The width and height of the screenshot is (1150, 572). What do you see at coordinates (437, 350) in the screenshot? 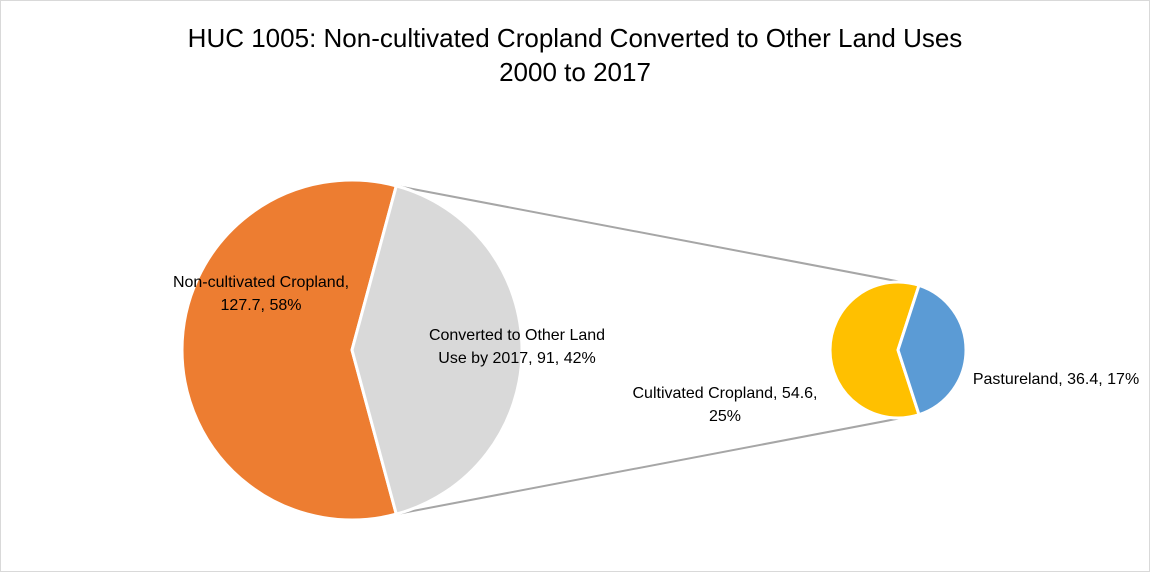
I see `slice-converted-to-other-land-use` at bounding box center [437, 350].